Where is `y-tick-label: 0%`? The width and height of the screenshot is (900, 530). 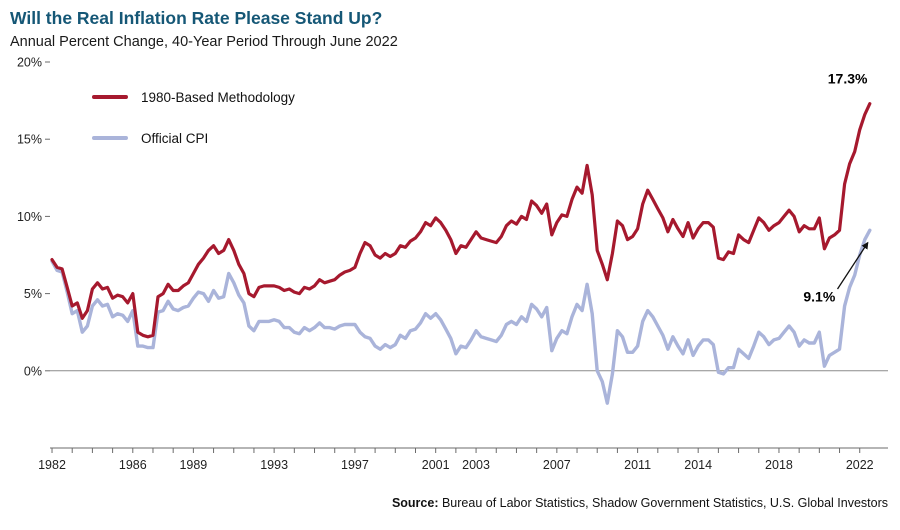 y-tick-label: 0% is located at coordinates (33, 371).